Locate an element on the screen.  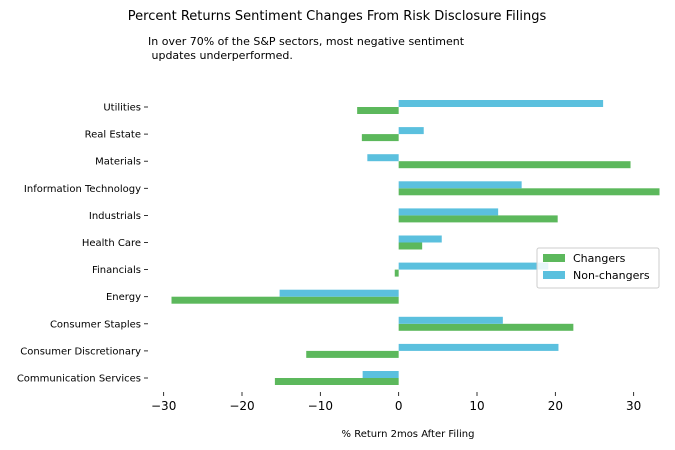
x-tick-label: 30 is located at coordinates (633, 406).